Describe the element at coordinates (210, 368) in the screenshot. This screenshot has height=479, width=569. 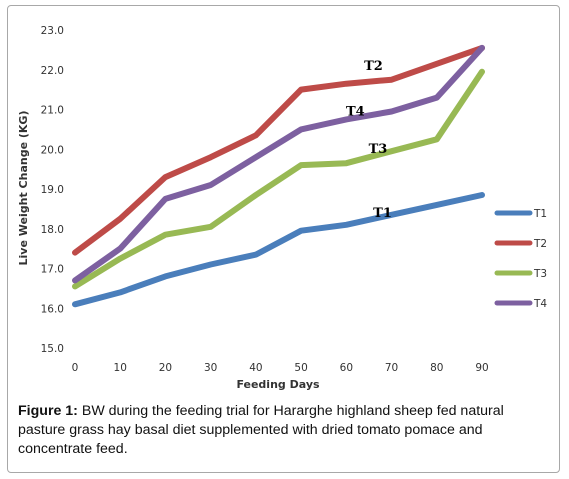
I see `x-tick-label: 30` at that location.